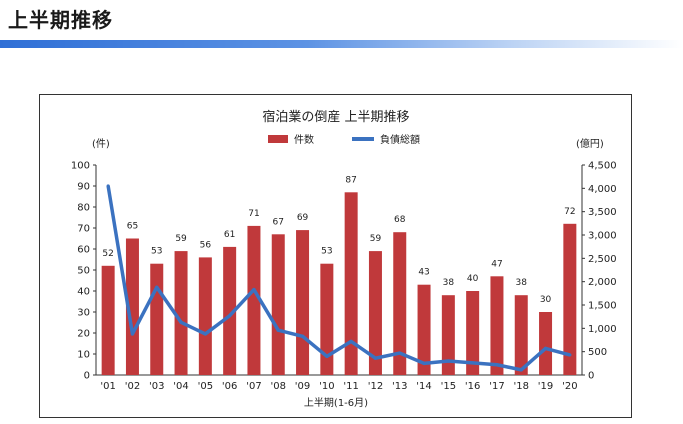  I want to click on x-tick-label: '07, so click(253, 386).